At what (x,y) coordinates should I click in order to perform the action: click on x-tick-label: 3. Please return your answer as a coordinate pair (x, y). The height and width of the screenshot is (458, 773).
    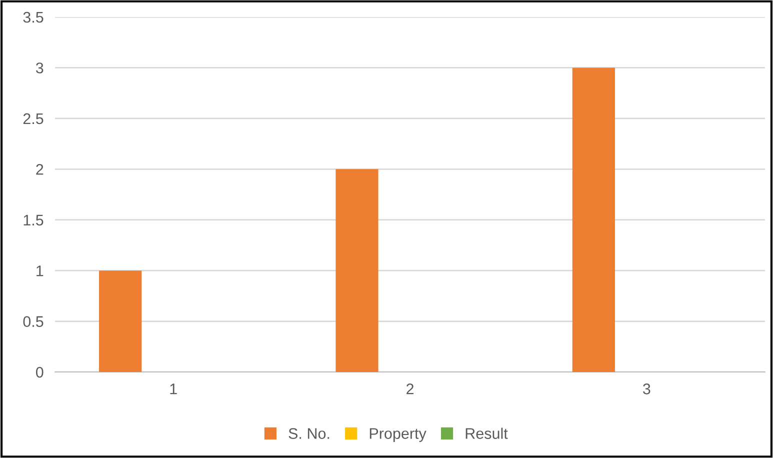
    Looking at the image, I should click on (646, 389).